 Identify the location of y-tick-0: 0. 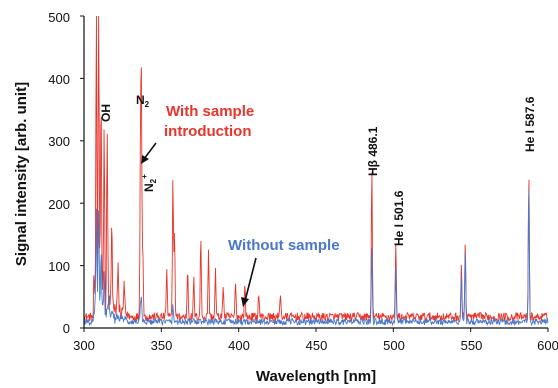
(66, 328).